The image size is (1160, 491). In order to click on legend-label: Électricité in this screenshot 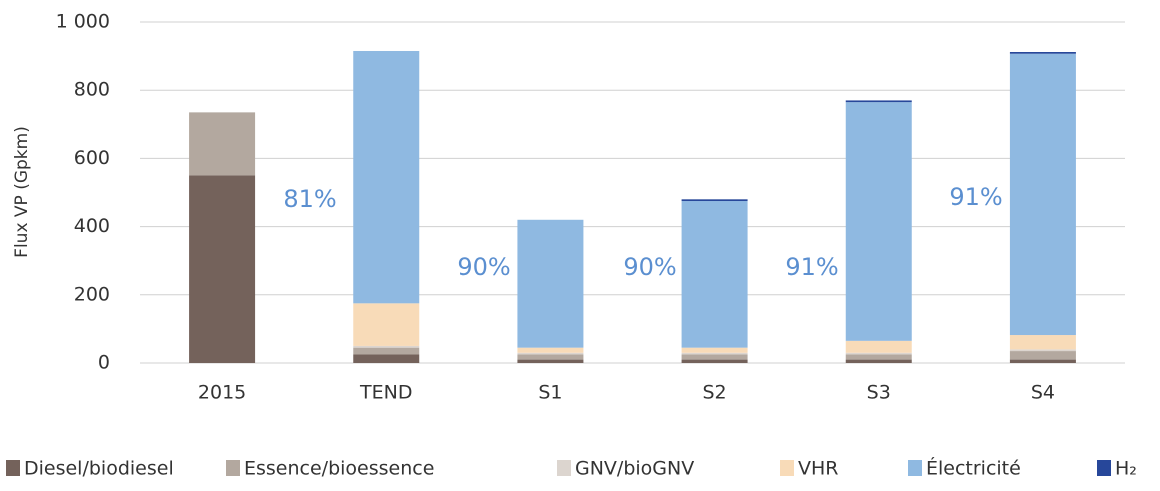, I will do `click(973, 468)`.